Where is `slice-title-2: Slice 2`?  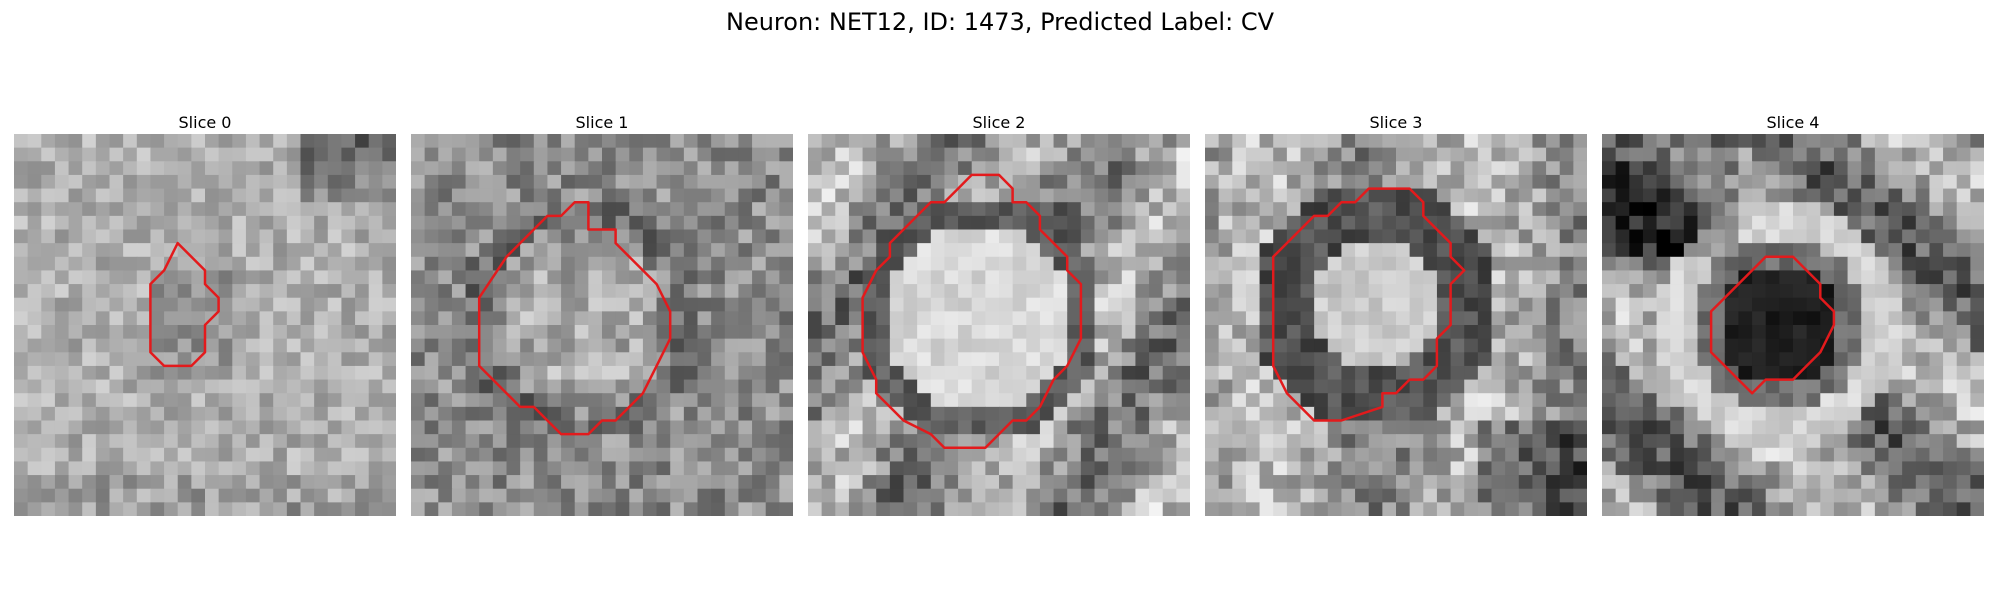 slice-title-2: Slice 2 is located at coordinates (999, 122).